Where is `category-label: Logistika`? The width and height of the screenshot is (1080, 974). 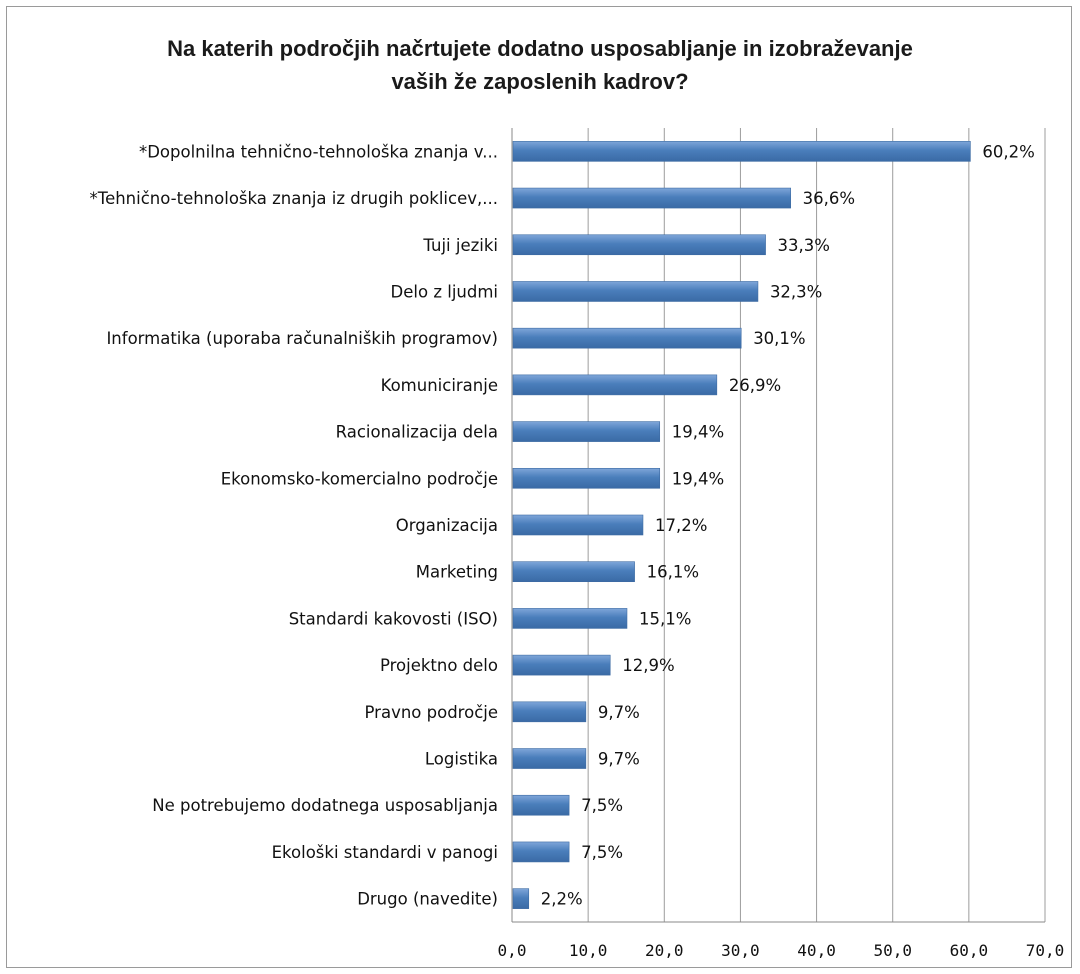
category-label: Logistika is located at coordinates (461, 759).